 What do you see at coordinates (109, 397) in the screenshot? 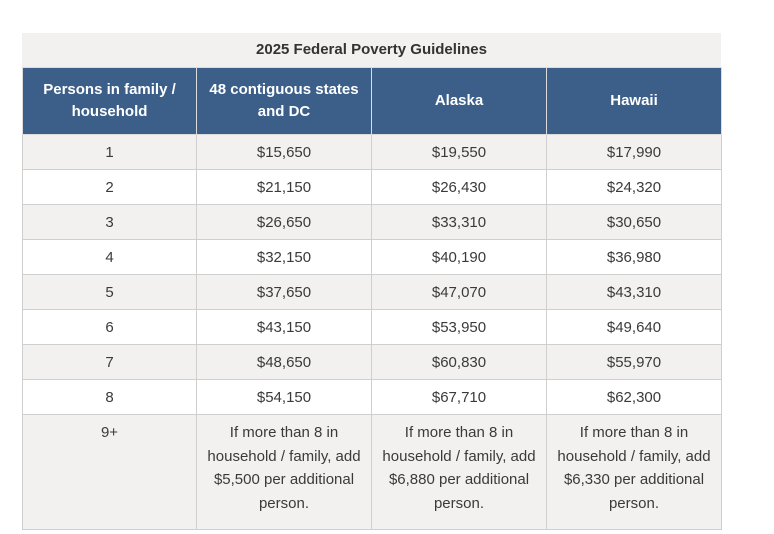
I see `persons-cell: 8` at bounding box center [109, 397].